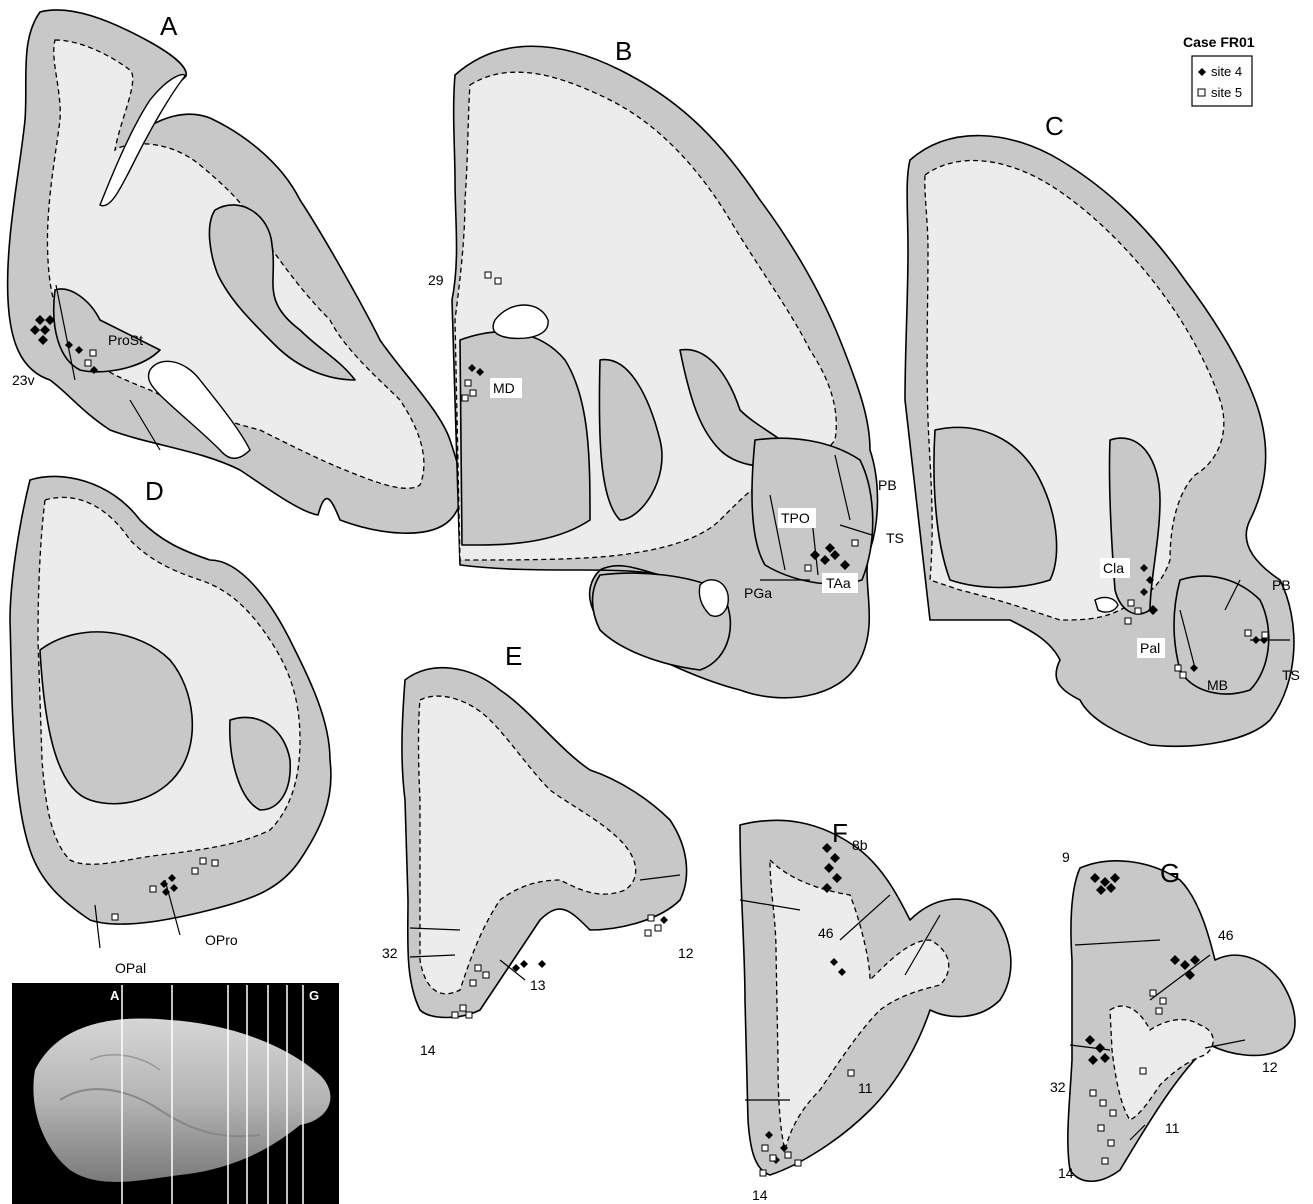 The width and height of the screenshot is (1313, 1204). Describe the element at coordinates (1066, 1173) in the screenshot. I see `area-label-14-g: 14` at that location.